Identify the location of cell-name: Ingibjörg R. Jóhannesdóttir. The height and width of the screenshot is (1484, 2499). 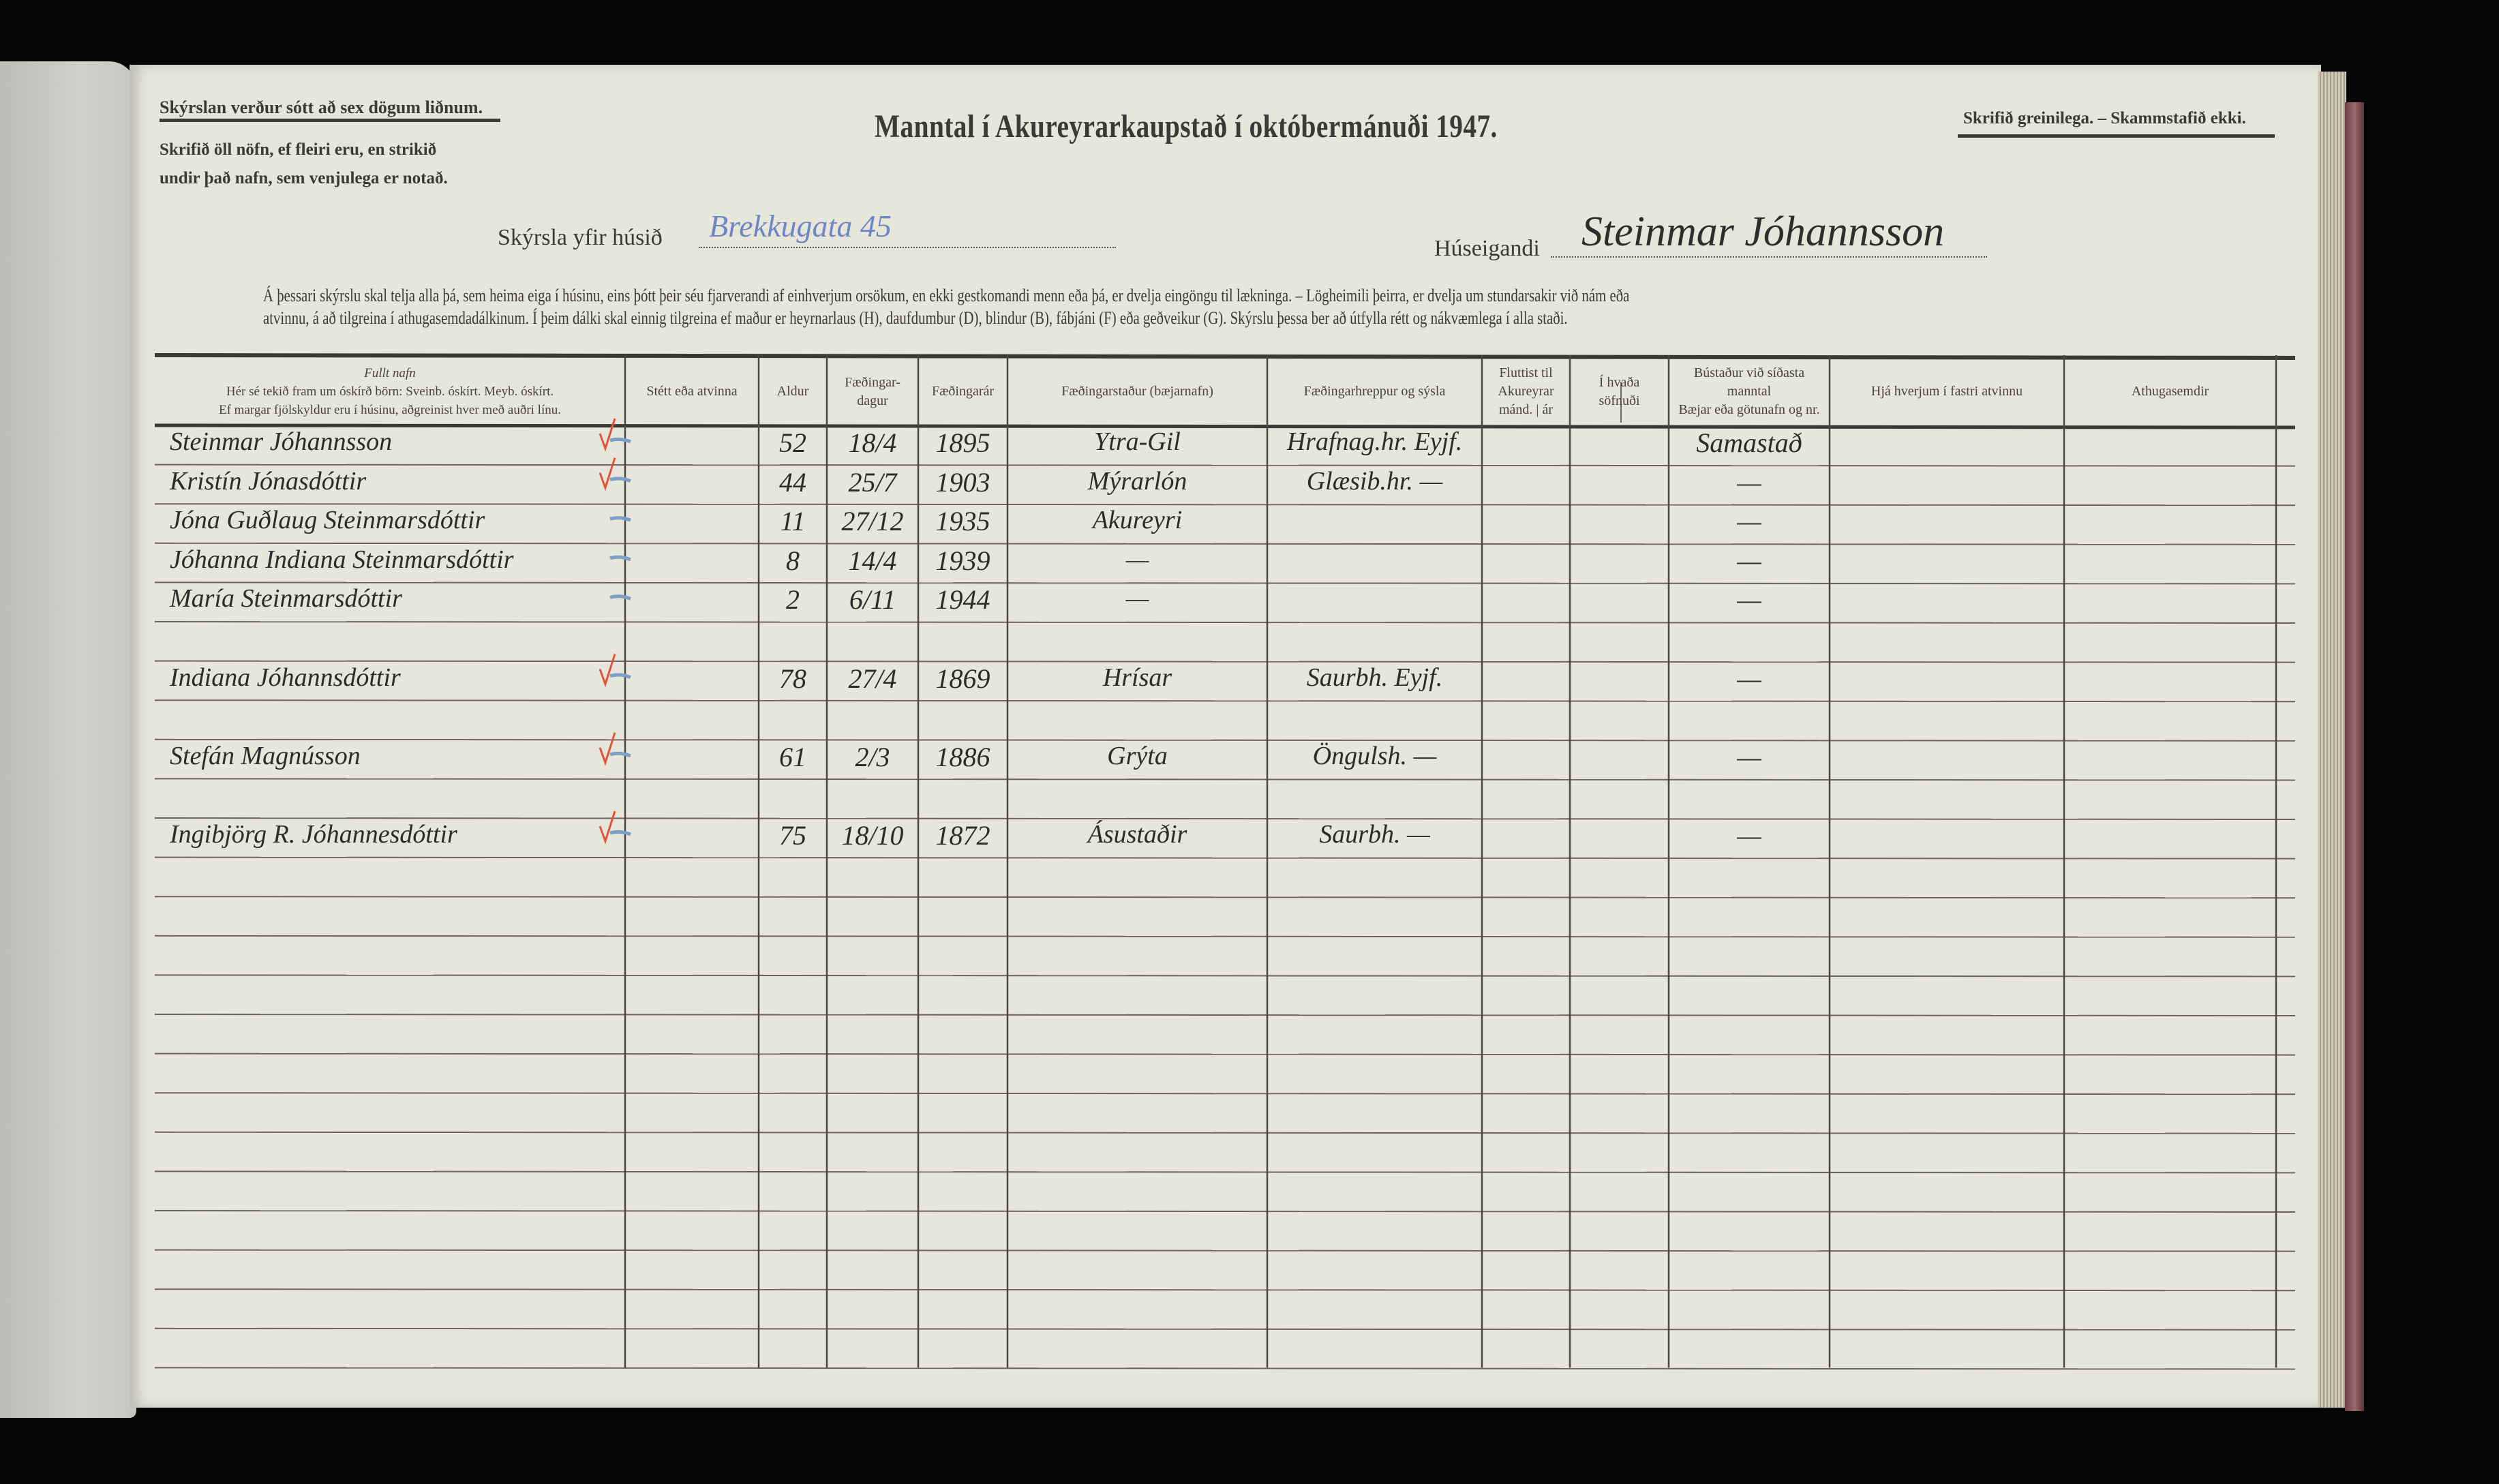
(313, 834).